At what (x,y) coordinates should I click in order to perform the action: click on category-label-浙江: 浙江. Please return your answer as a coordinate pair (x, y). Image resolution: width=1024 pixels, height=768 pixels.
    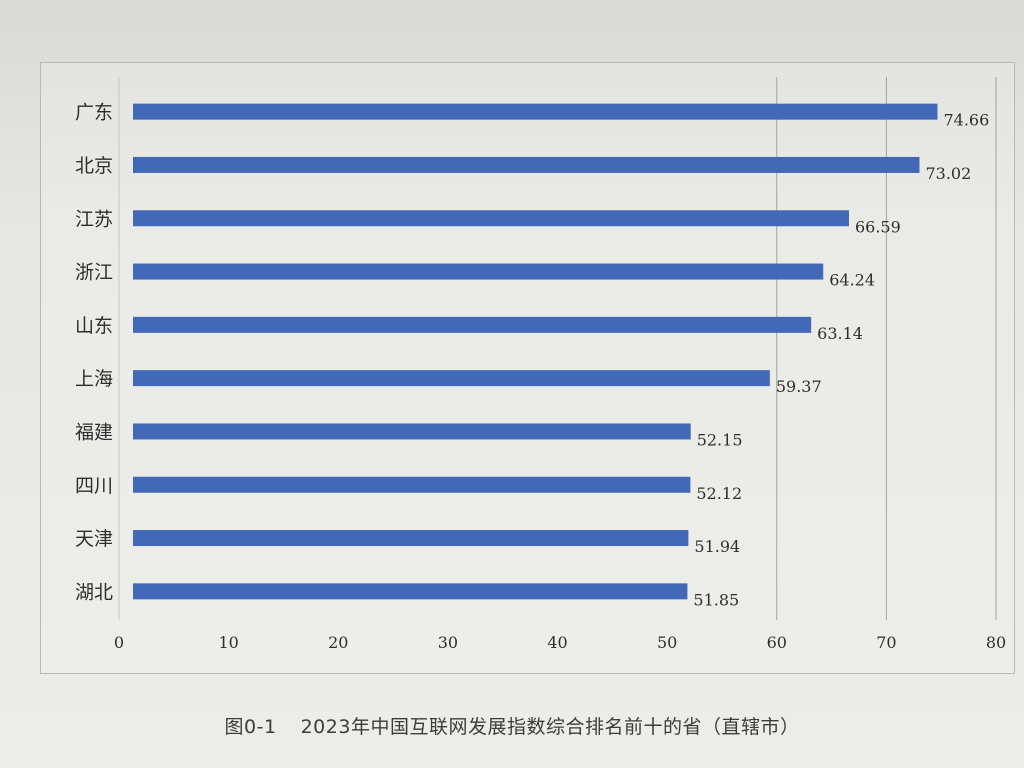
    Looking at the image, I should click on (94, 273).